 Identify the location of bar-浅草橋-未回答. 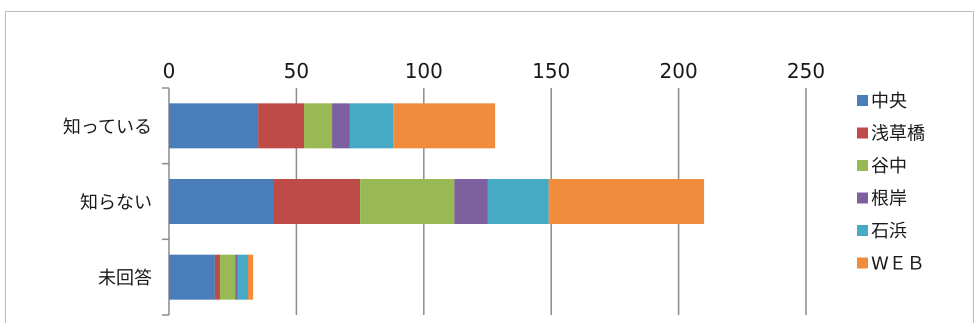
(217, 277).